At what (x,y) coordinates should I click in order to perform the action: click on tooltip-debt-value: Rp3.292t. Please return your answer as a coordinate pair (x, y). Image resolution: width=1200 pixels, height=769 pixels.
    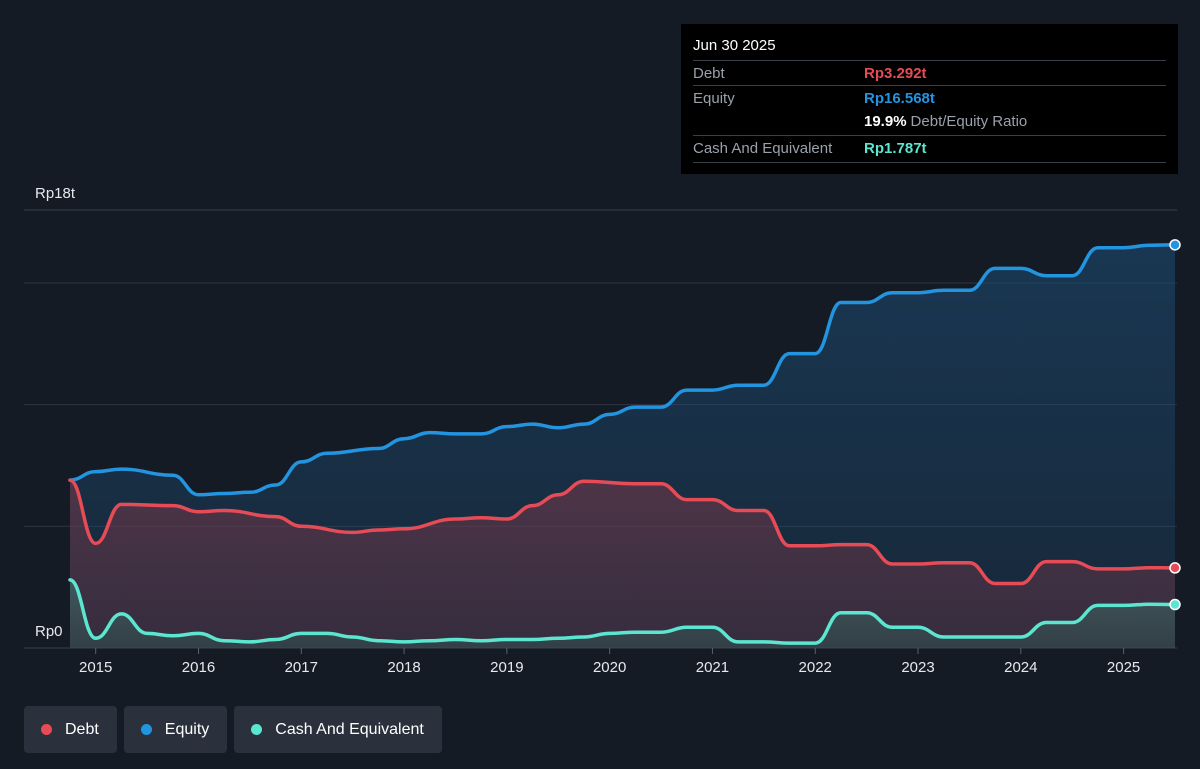
    Looking at the image, I should click on (895, 73).